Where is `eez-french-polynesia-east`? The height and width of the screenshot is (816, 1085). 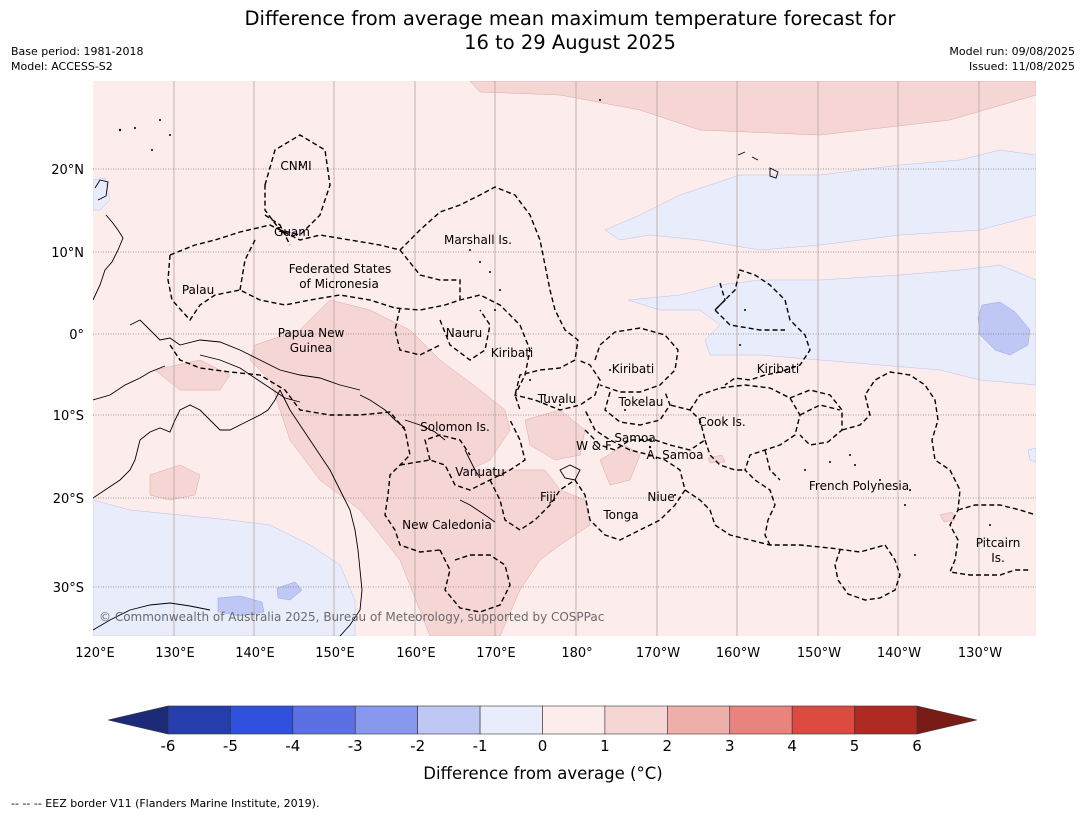 eez-french-polynesia-east is located at coordinates (935, 473).